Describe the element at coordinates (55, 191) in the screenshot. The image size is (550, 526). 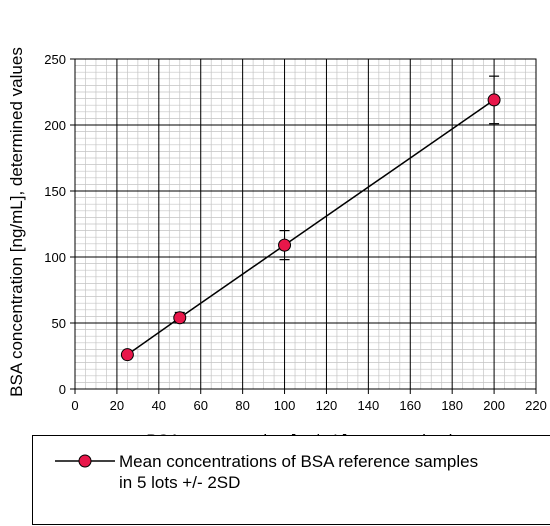
I see `y-tick-label: 150` at that location.